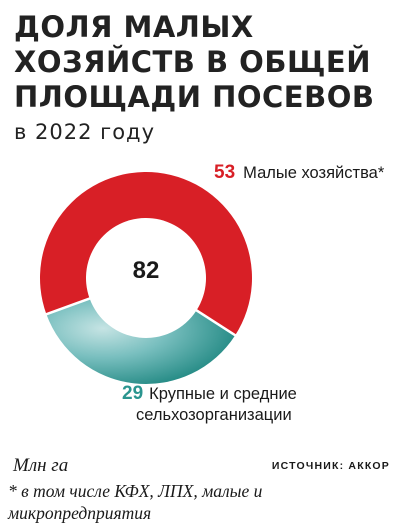 The image size is (404, 532). Describe the element at coordinates (192, 62) in the screenshot. I see `title-line-2: ХОЗЯЙСТВ В ОБЩЕЙ` at that location.